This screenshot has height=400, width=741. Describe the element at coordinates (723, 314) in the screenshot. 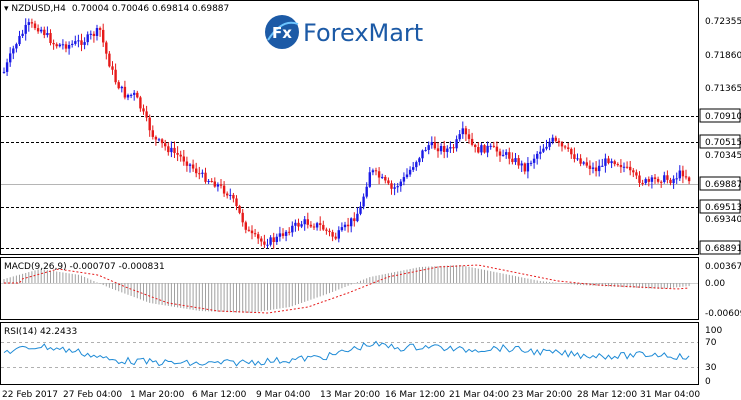

I see `macd-axis-tick: -0.00609` at that location.